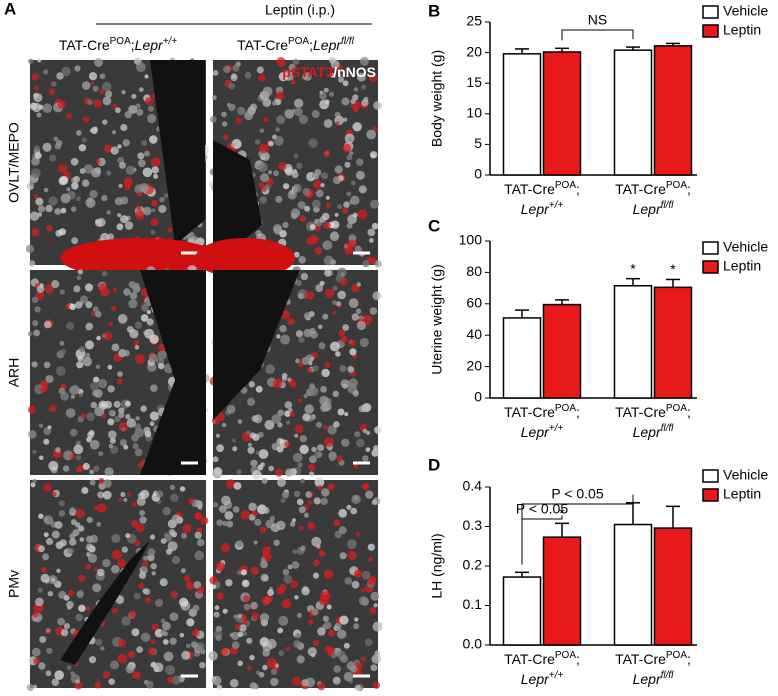 This screenshot has width=778, height=696. What do you see at coordinates (295, 44) in the screenshot?
I see `genotype-label: TAT-CrePOA;Leprfl/fl` at bounding box center [295, 44].